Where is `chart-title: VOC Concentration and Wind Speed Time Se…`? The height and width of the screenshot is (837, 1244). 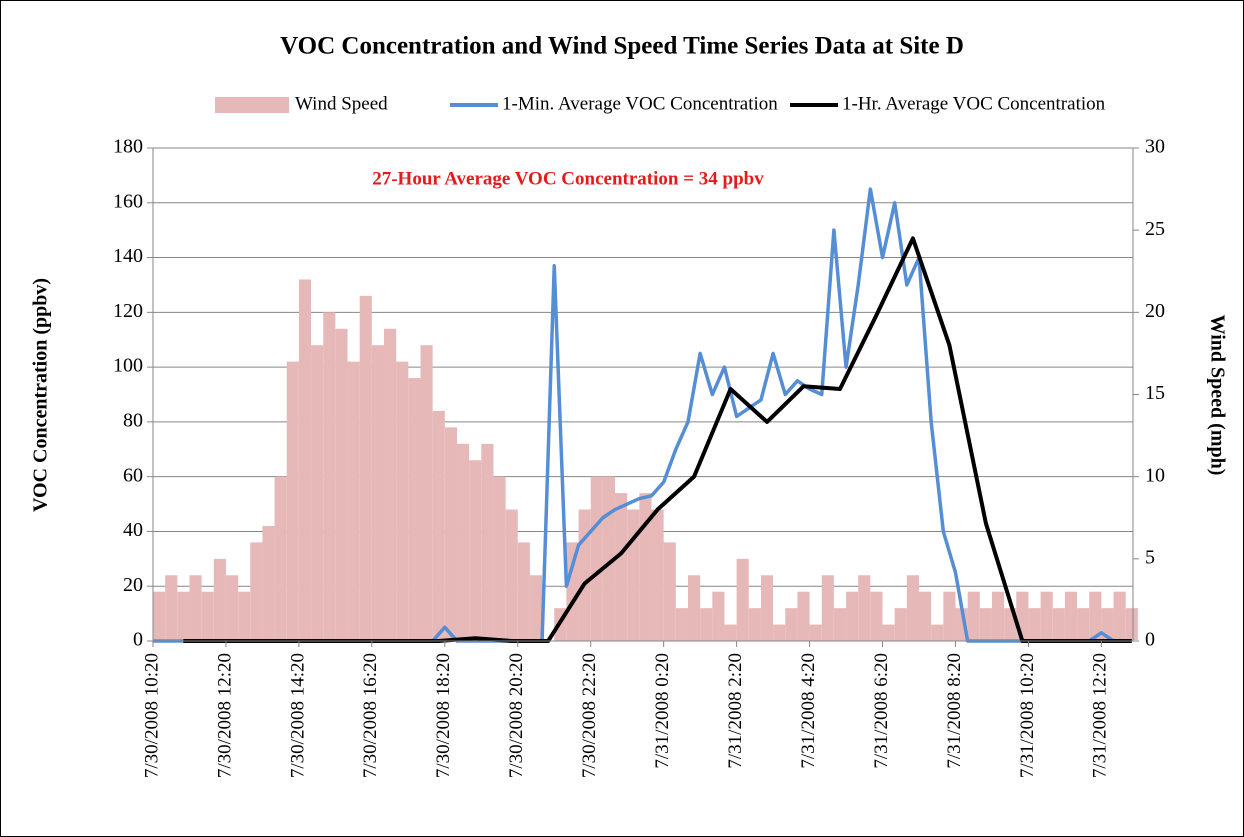 chart-title: VOC Concentration and Wind Speed Time Se… is located at coordinates (622, 46).